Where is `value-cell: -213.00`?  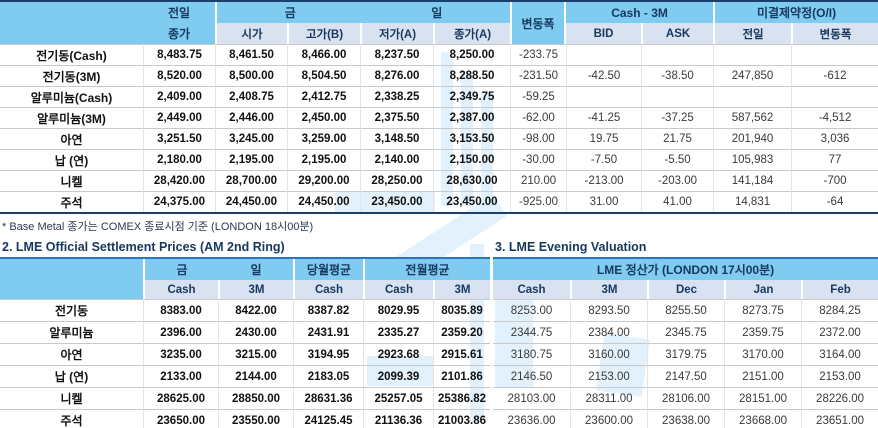 value-cell: -213.00 is located at coordinates (604, 180).